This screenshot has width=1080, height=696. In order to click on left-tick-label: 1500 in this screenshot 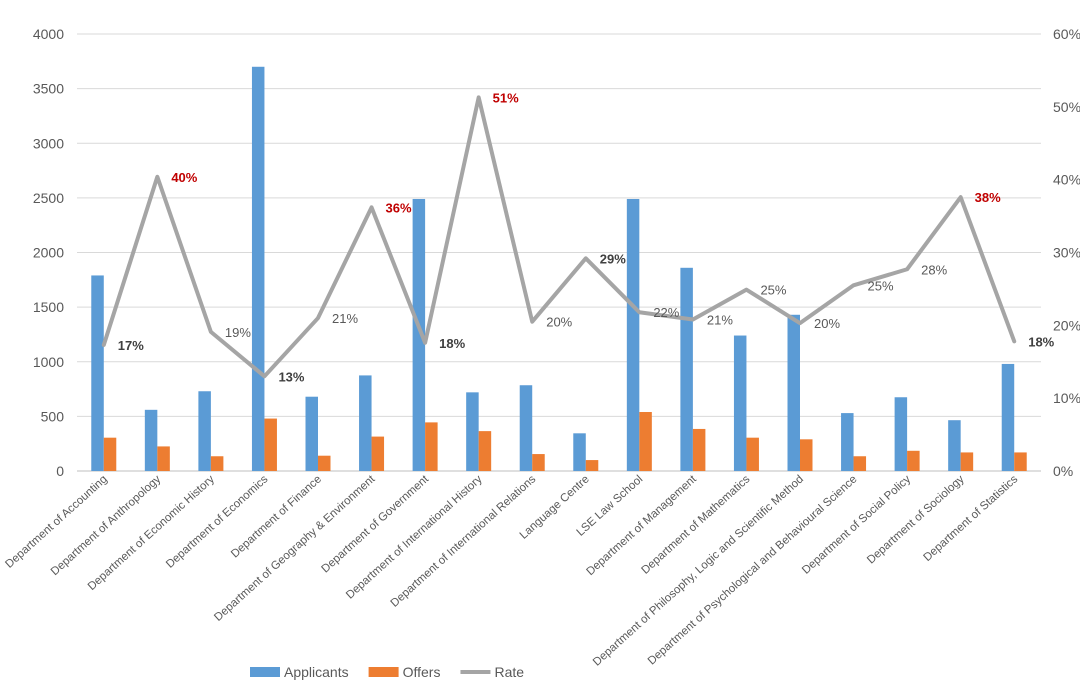, I will do `click(48, 307)`.